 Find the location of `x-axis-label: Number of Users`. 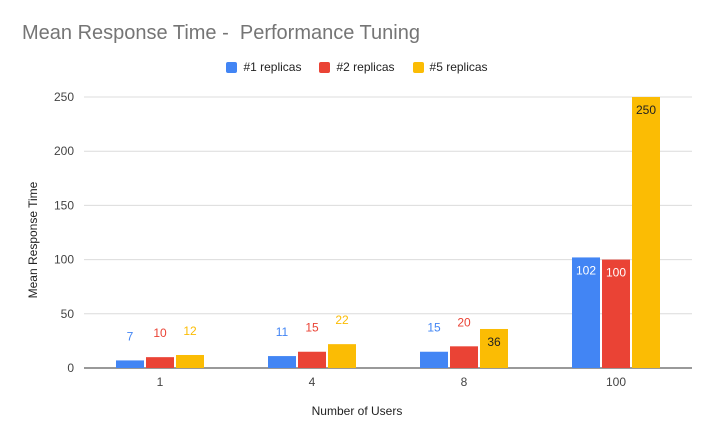

x-axis-label: Number of Users is located at coordinates (357, 411).